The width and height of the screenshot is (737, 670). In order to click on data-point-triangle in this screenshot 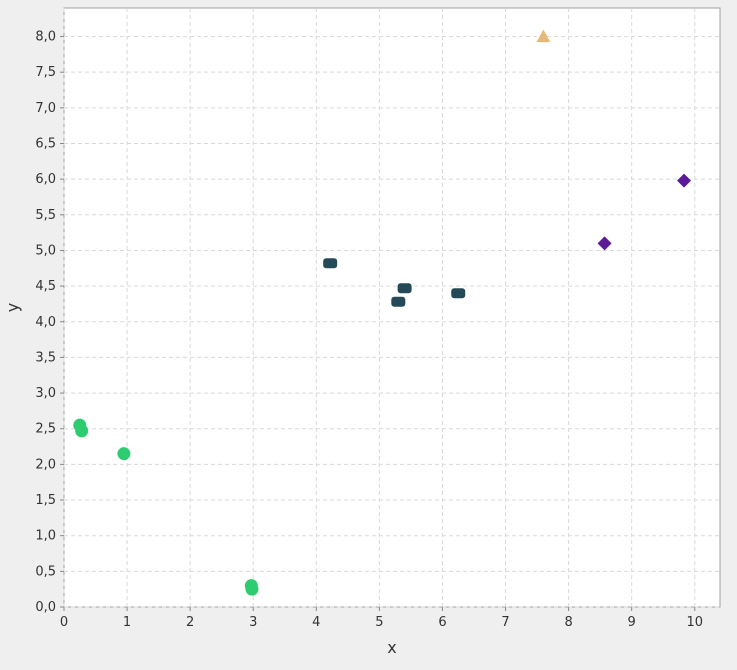, I will do `click(543, 36)`.